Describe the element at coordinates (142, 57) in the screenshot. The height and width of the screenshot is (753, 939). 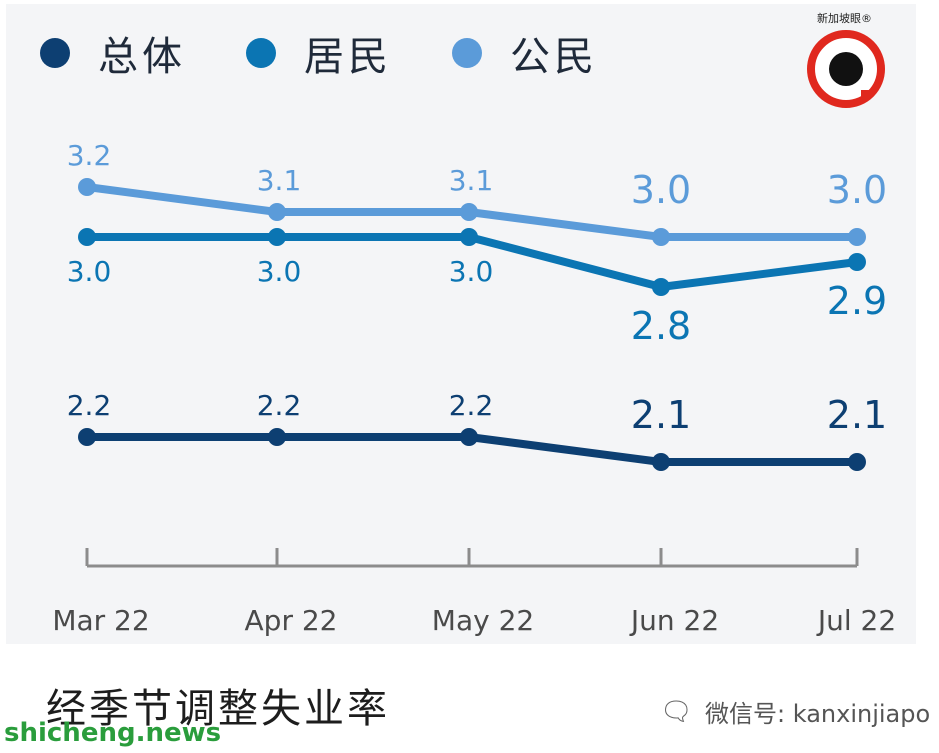
I see `legend-label-overall: 总体` at that location.